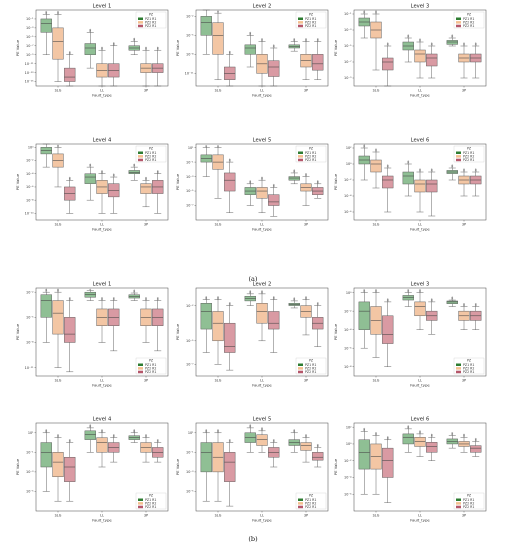  What do you see at coordinates (349, 164) in the screenshot?
I see `y-tick-label: 10⁰` at bounding box center [349, 164].